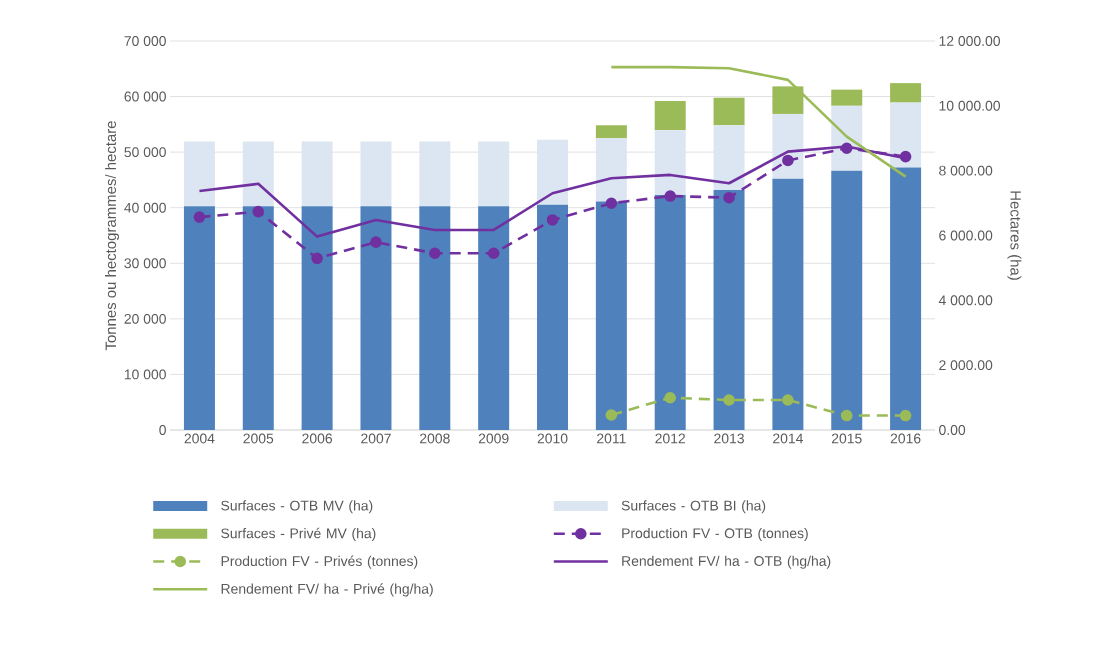 This screenshot has height=670, width=1119. What do you see at coordinates (145, 152) in the screenshot?
I see `y-tick-label: 50 000` at bounding box center [145, 152].